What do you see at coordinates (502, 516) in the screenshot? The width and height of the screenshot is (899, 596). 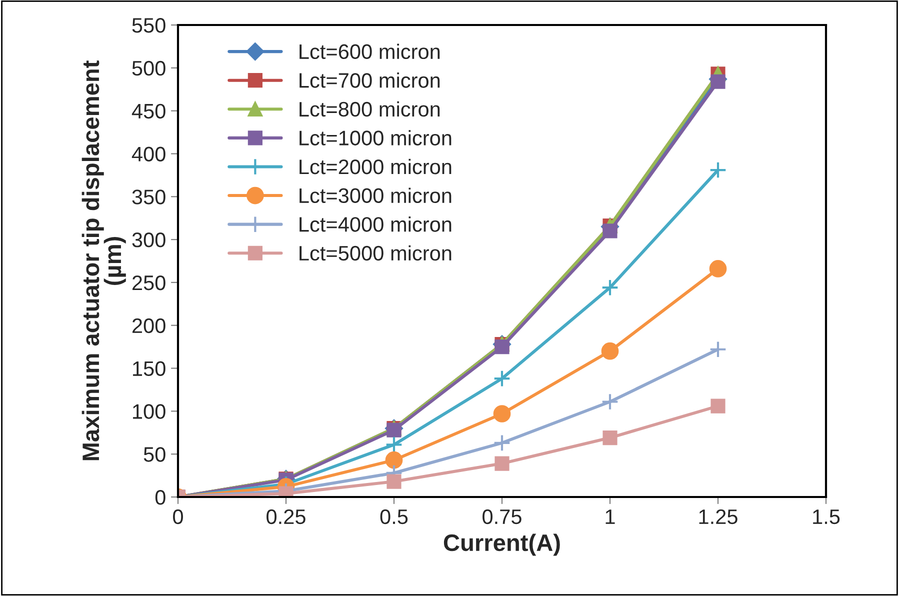 I see `x-tick-label: 0.75` at bounding box center [502, 516].